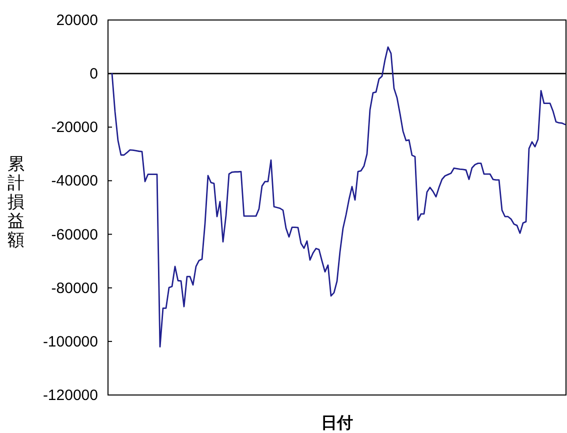  What do you see at coordinates (74, 127) in the screenshot?
I see `y-tick-label: -20000` at bounding box center [74, 127].